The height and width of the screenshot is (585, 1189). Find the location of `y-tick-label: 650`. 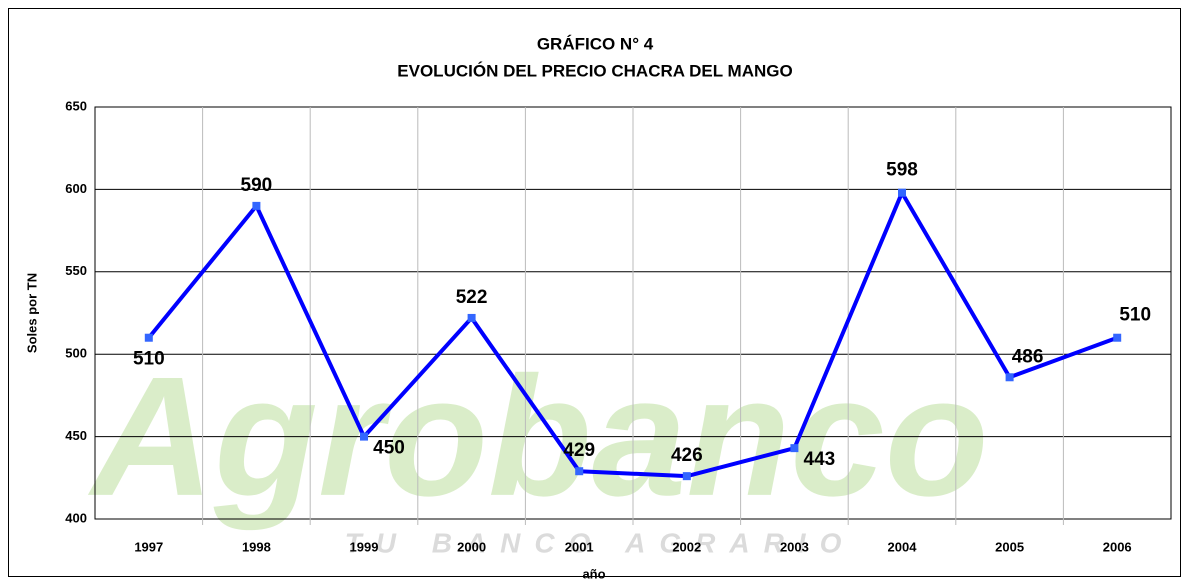

y-tick-label: 650 is located at coordinates (76, 105).